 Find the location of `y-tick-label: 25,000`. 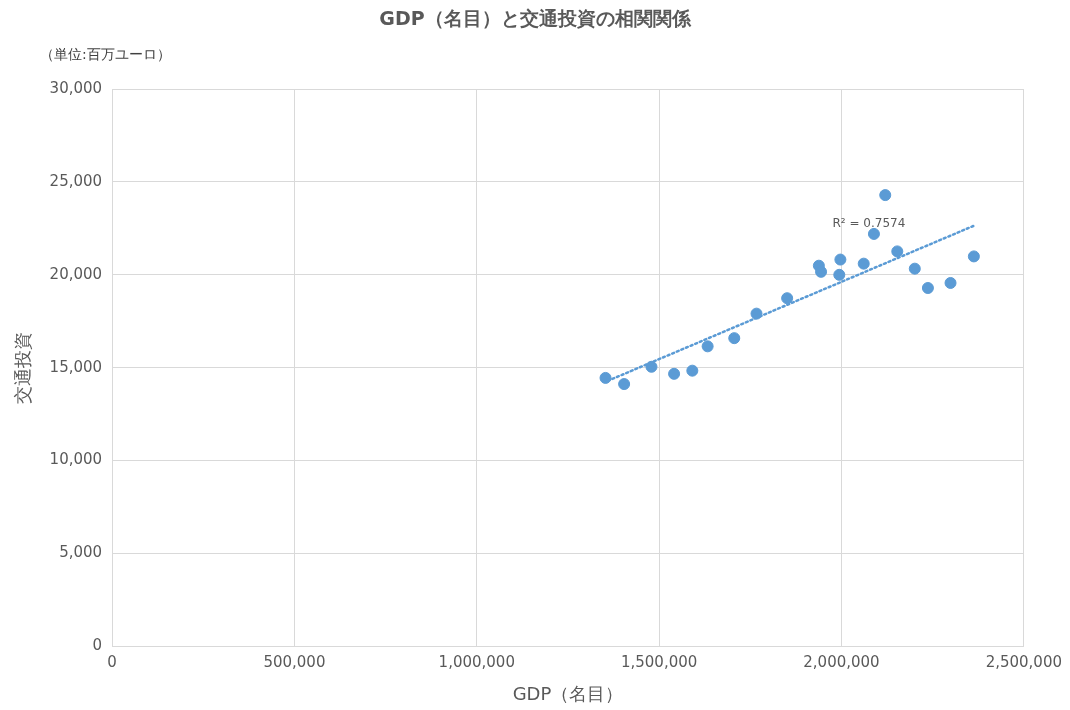

y-tick-label: 25,000 is located at coordinates (76, 180).